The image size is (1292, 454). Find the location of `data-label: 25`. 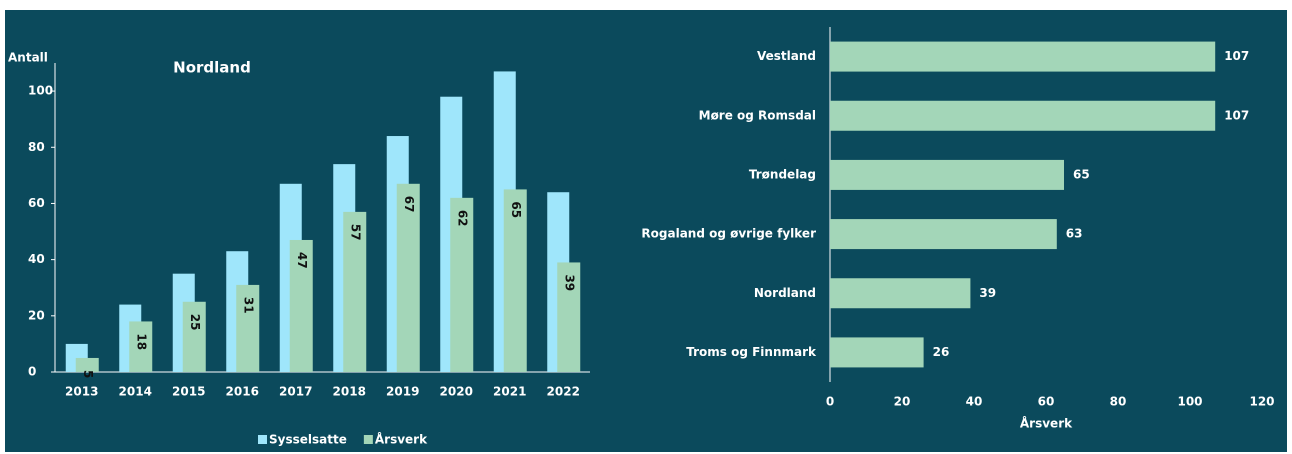

data-label: 25 is located at coordinates (195, 322).